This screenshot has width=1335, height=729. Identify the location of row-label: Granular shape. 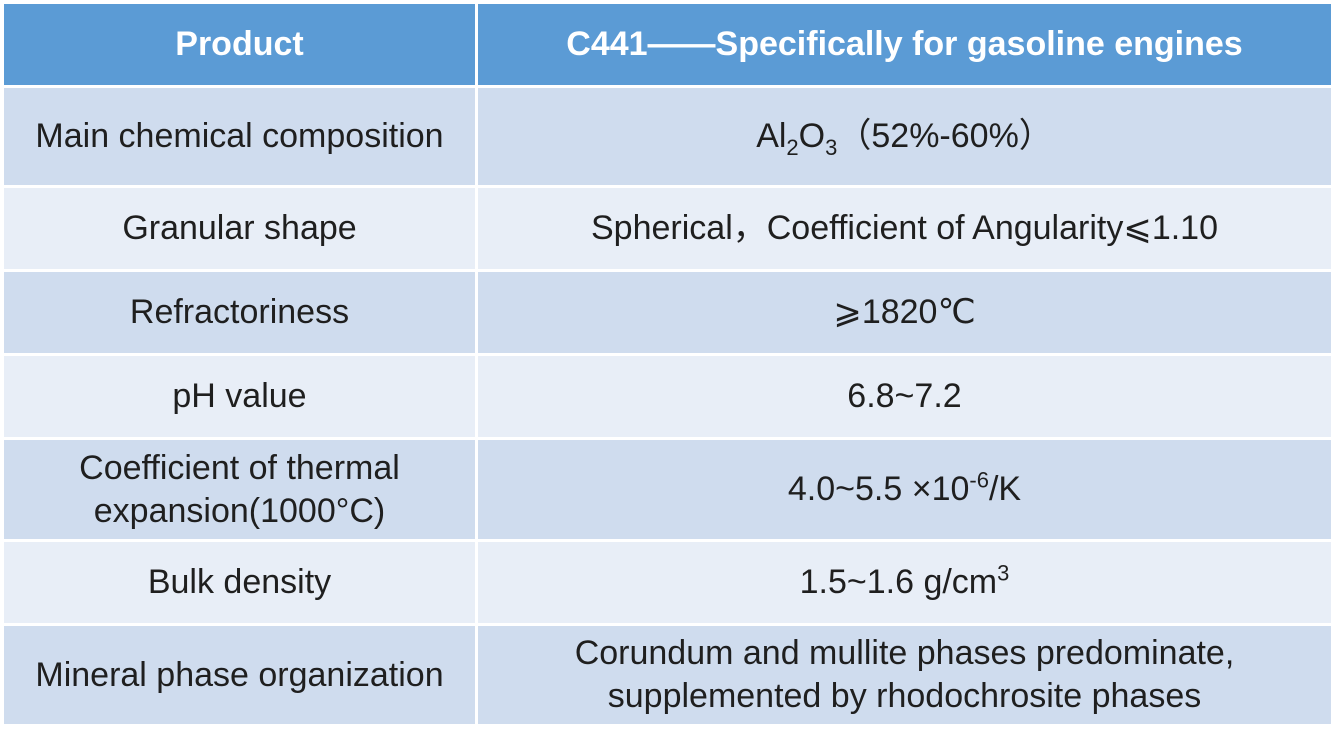
(241, 230).